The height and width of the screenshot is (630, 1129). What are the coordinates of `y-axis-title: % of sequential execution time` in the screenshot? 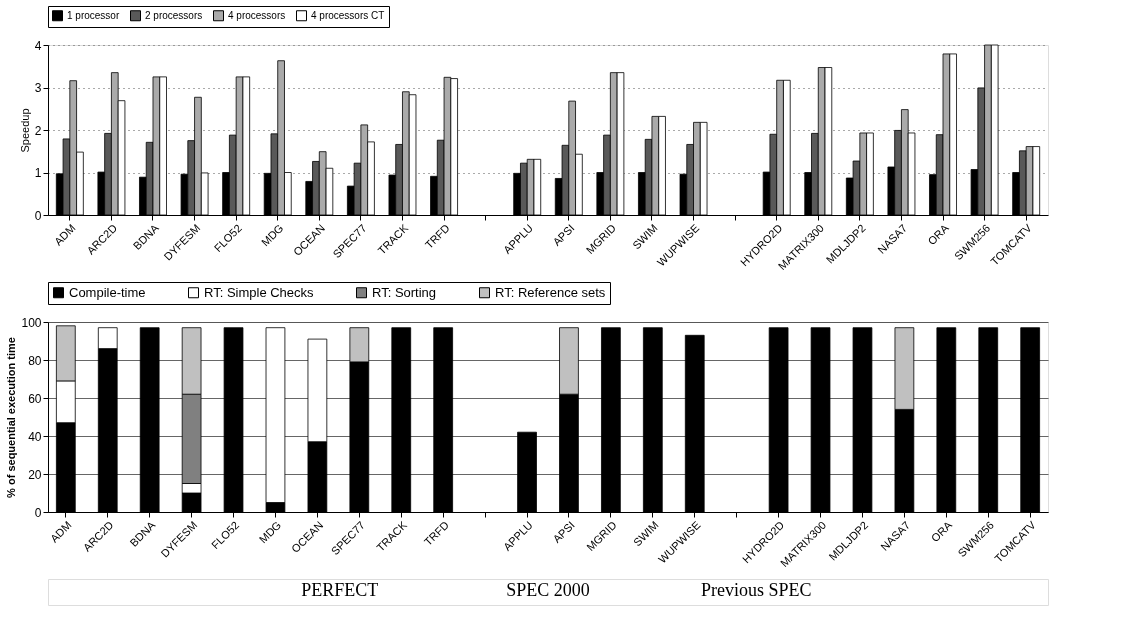 It's located at (11, 417).